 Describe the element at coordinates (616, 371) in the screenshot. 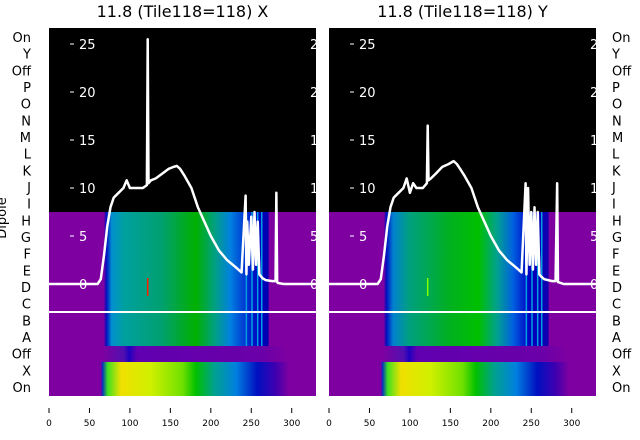

I see `row-label: X` at that location.